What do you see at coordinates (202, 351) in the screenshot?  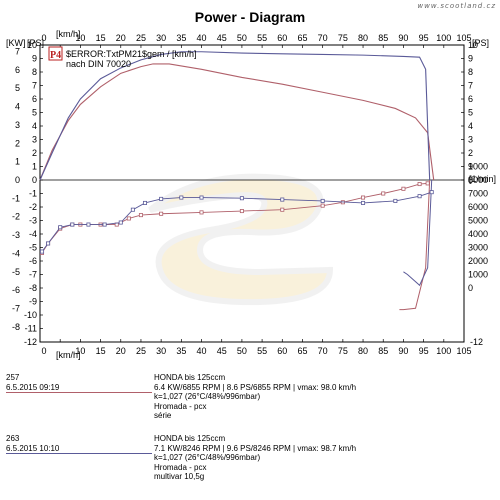 I see `x-tick-label-bottom: 40` at bounding box center [202, 351].